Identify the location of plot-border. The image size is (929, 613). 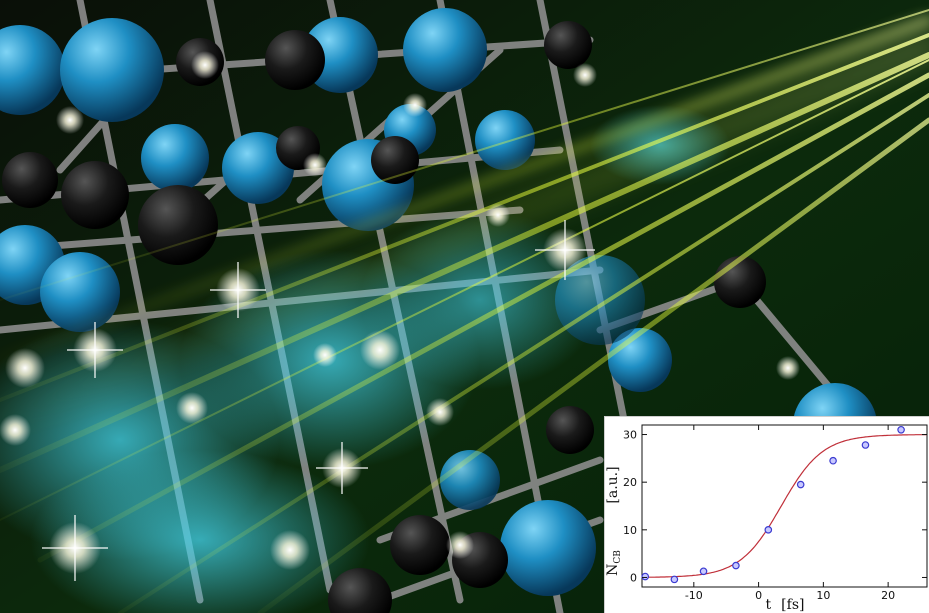
(784, 506).